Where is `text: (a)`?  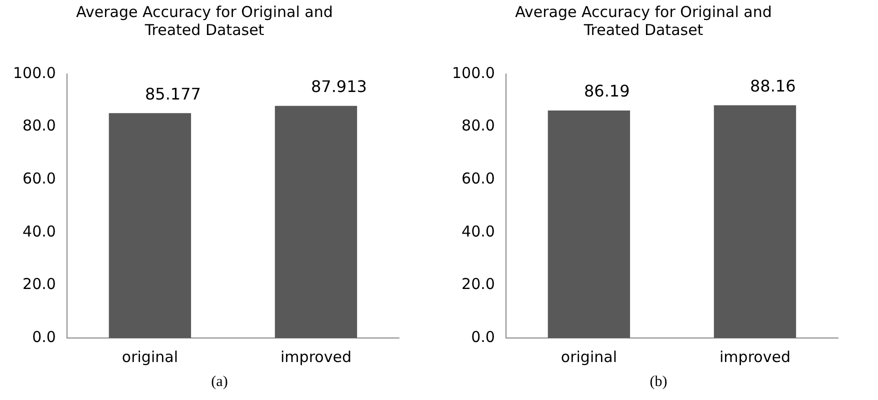 text: (a) is located at coordinates (219, 382).